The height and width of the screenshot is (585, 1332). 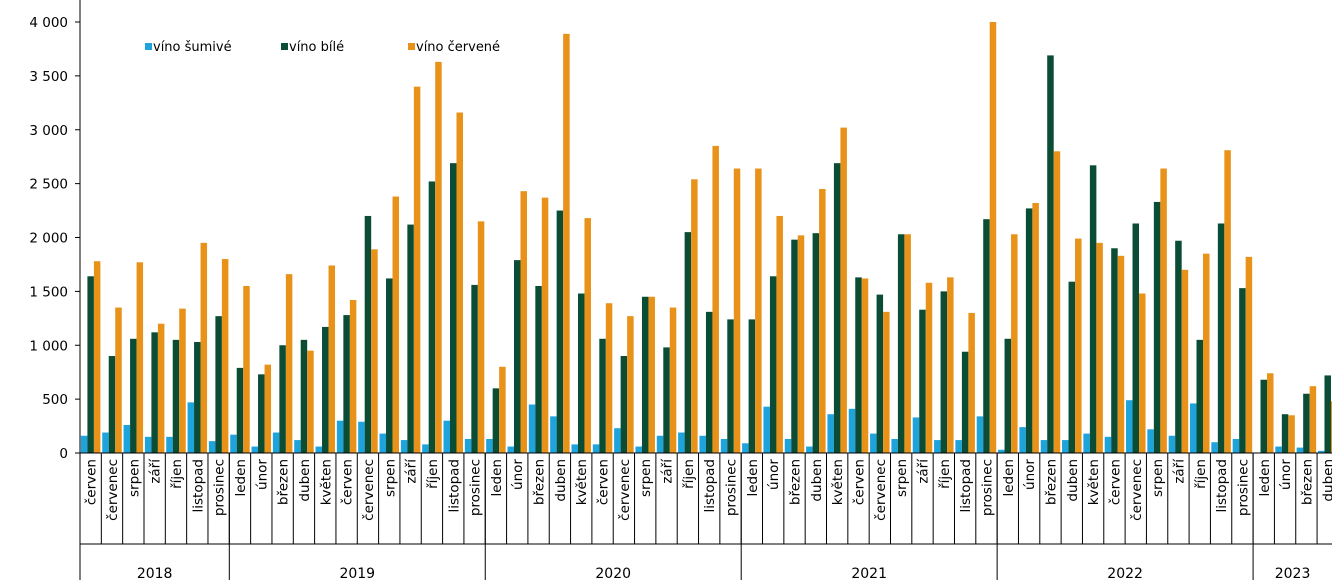 I want to click on legend-item-red: víno červené, so click(x=454, y=47).